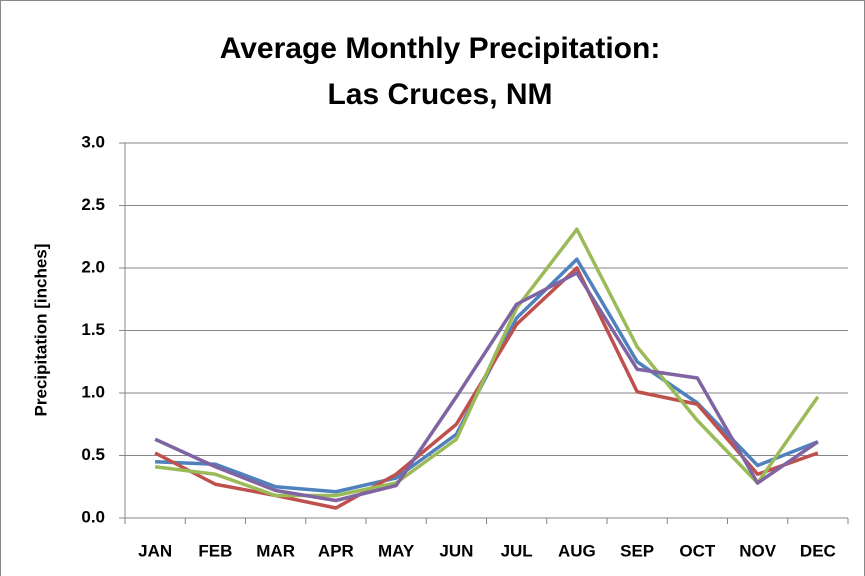 This screenshot has width=865, height=576. I want to click on x-tick-label: FEB, so click(215, 550).